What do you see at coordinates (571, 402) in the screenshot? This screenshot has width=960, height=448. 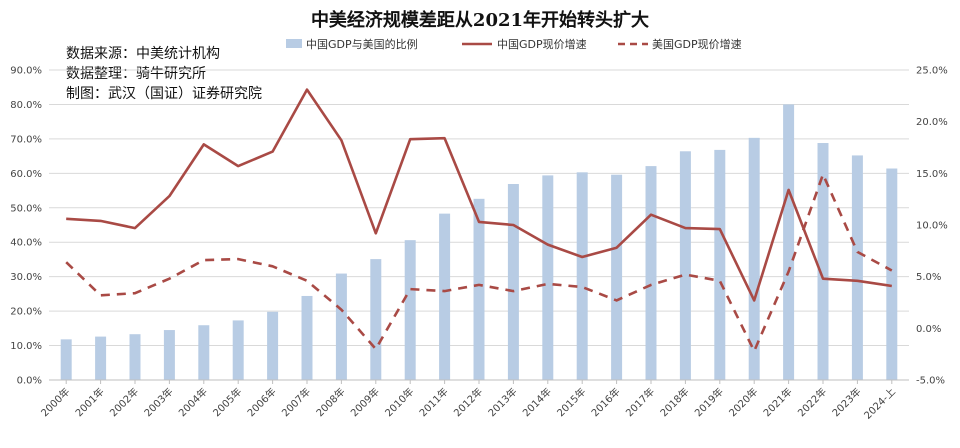 I see `x-axis-tick-label: 2015年` at bounding box center [571, 402].